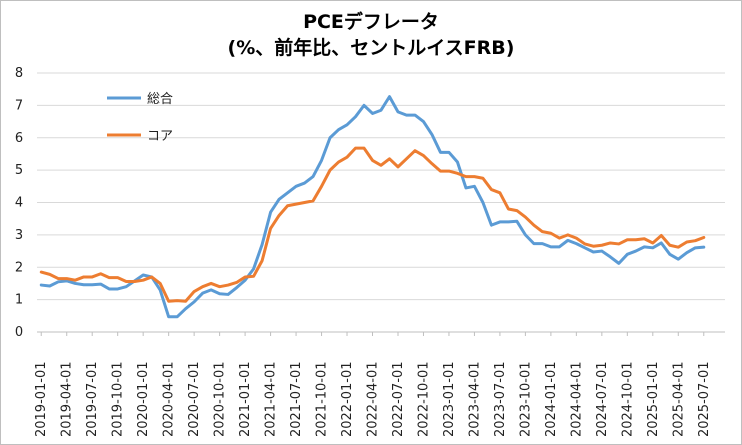 The height and width of the screenshot is (445, 742). I want to click on chart-title-line2: (%、前年比、セントルイスFRB), so click(371, 48).